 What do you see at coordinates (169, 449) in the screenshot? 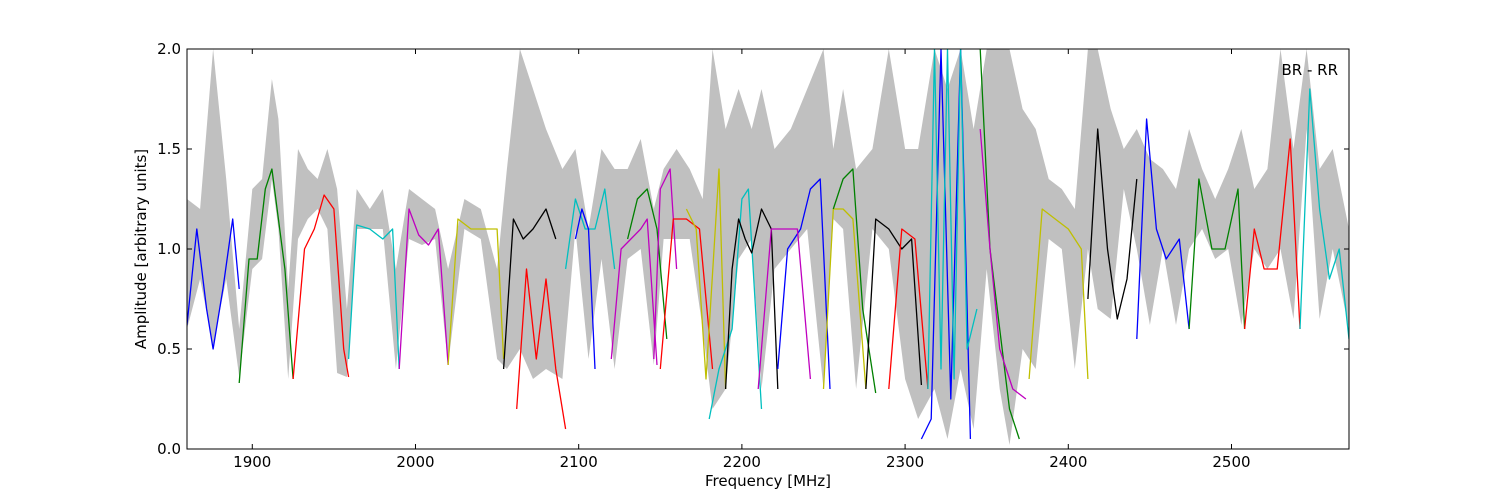
I see `y-tick-label: 0.0` at bounding box center [169, 449].